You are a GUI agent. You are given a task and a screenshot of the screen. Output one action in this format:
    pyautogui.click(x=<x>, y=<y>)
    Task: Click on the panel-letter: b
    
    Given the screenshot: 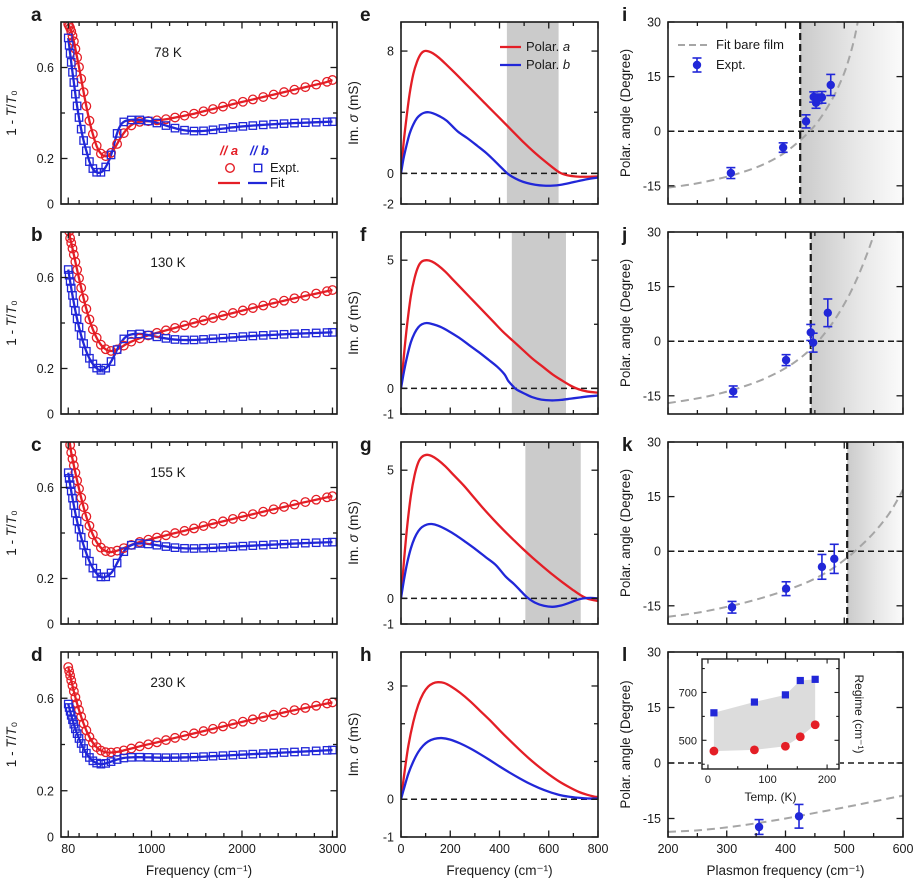 What is the action you would take?
    pyautogui.click(x=37, y=235)
    